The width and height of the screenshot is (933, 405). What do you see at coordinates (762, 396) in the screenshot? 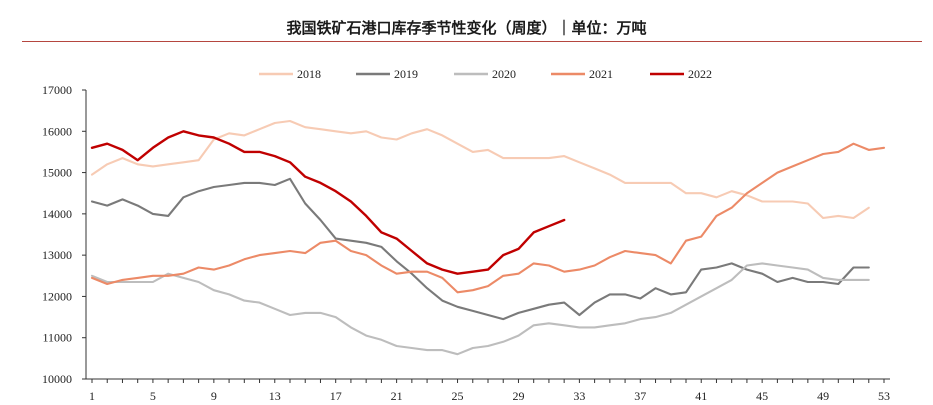
I see `x-tick-label: 45` at bounding box center [762, 396].